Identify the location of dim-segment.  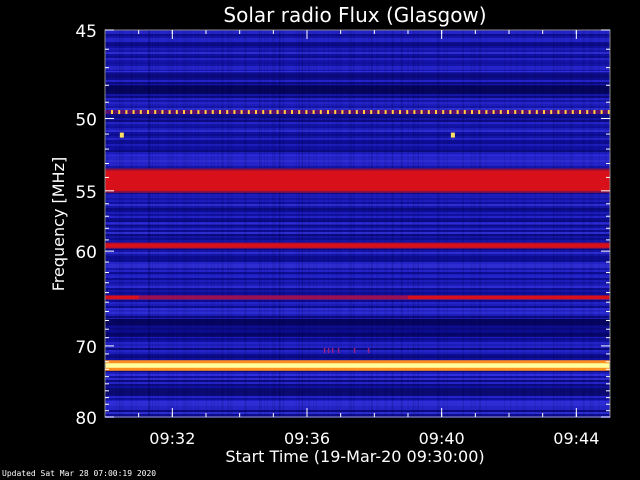
(273, 297).